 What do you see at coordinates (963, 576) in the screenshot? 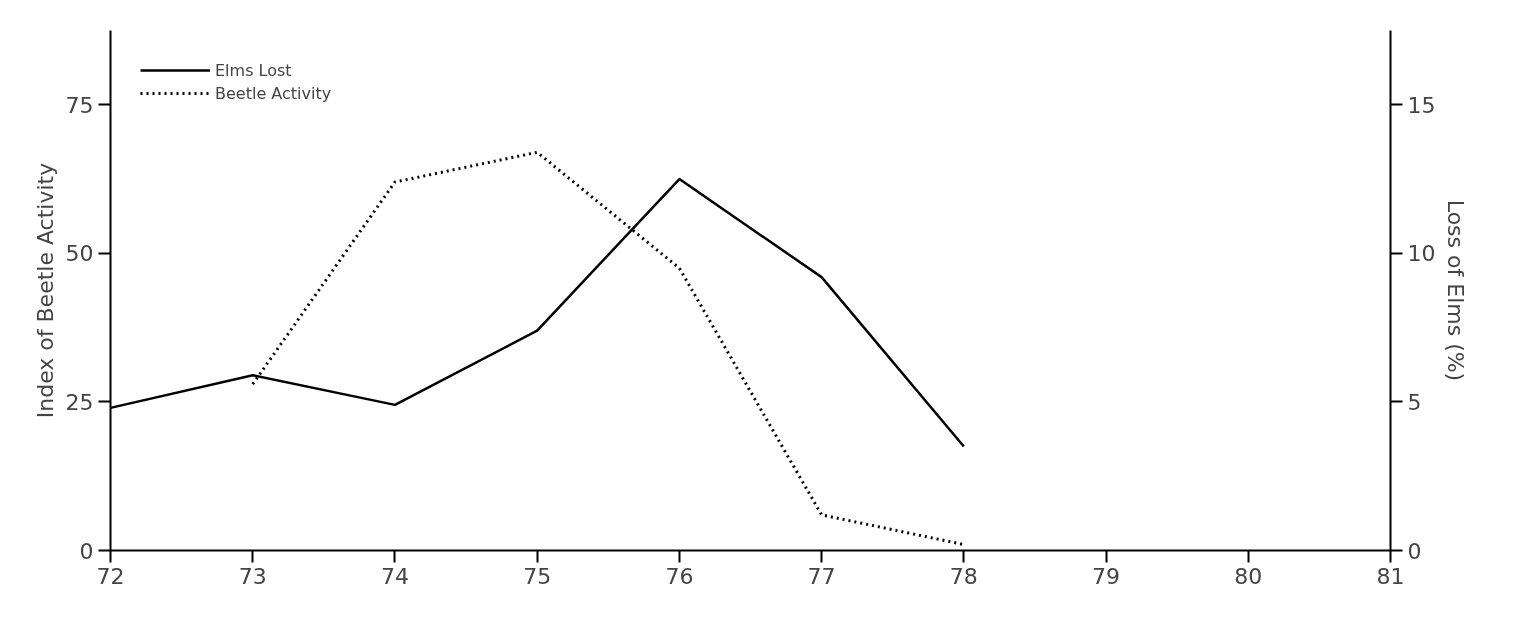
I see `x-tick-label: 78` at bounding box center [963, 576].